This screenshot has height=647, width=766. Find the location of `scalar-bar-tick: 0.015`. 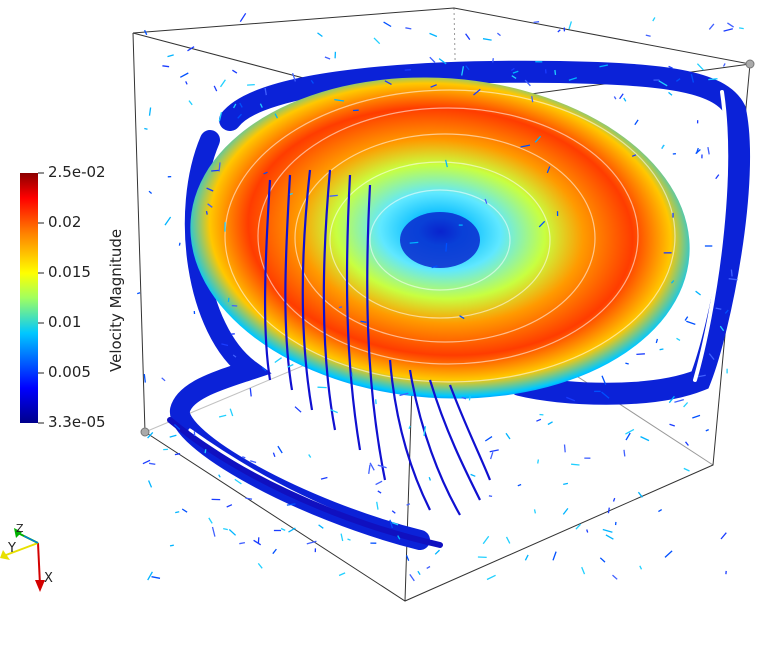

scalar-bar-tick: 0.015 is located at coordinates (69, 272).